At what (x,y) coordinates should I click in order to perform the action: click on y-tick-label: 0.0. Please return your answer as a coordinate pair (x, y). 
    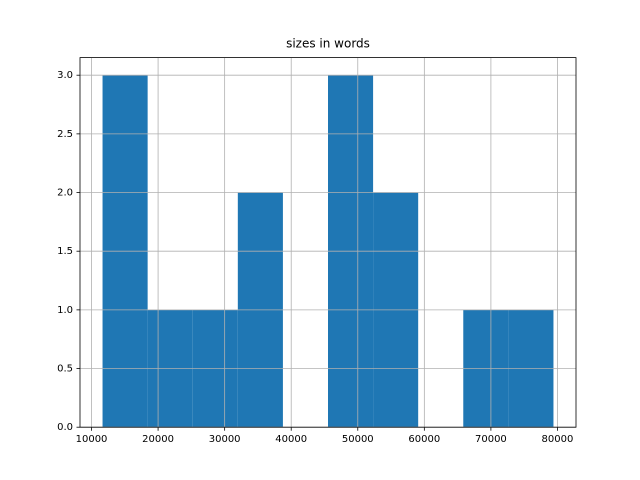
    Looking at the image, I should click on (65, 427).